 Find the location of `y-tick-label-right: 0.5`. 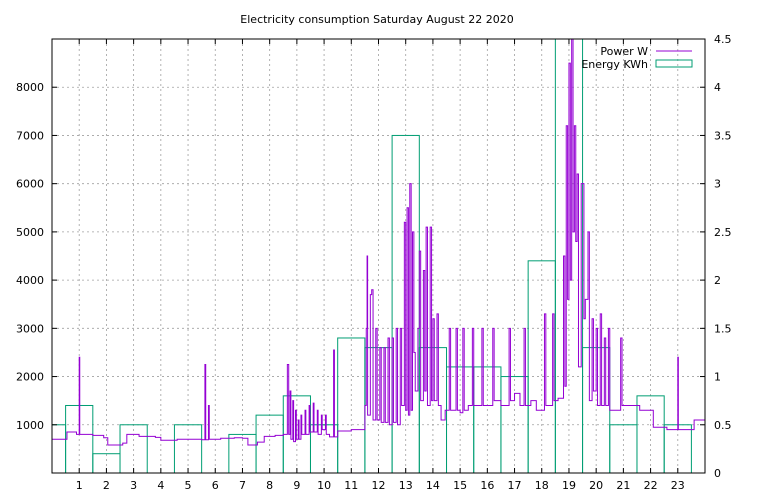

y-tick-label-right: 0.5 is located at coordinates (723, 425).